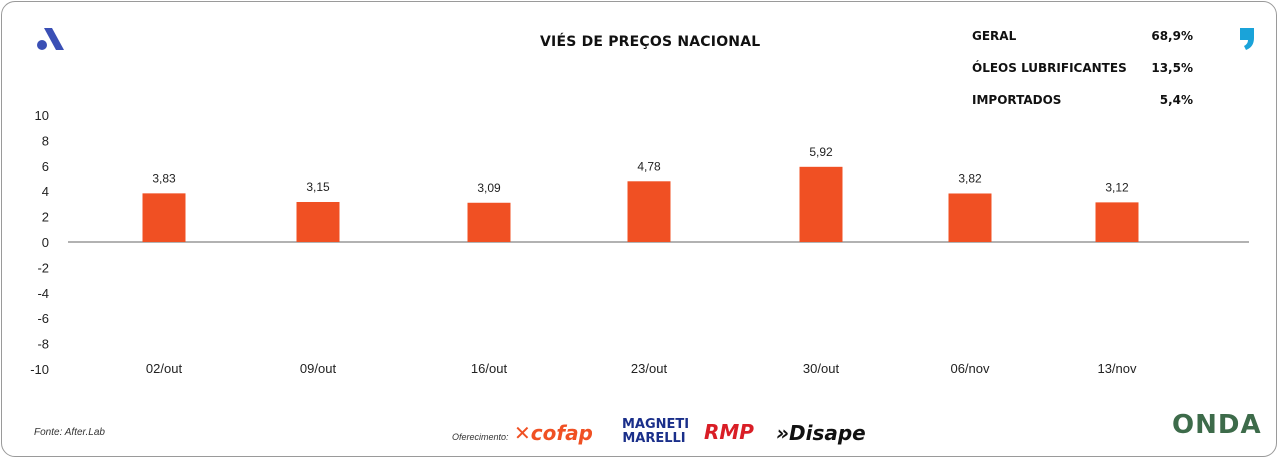 Image resolution: width=1280 pixels, height=460 pixels. What do you see at coordinates (489, 188) in the screenshot?
I see `data-label: 3,09` at bounding box center [489, 188].